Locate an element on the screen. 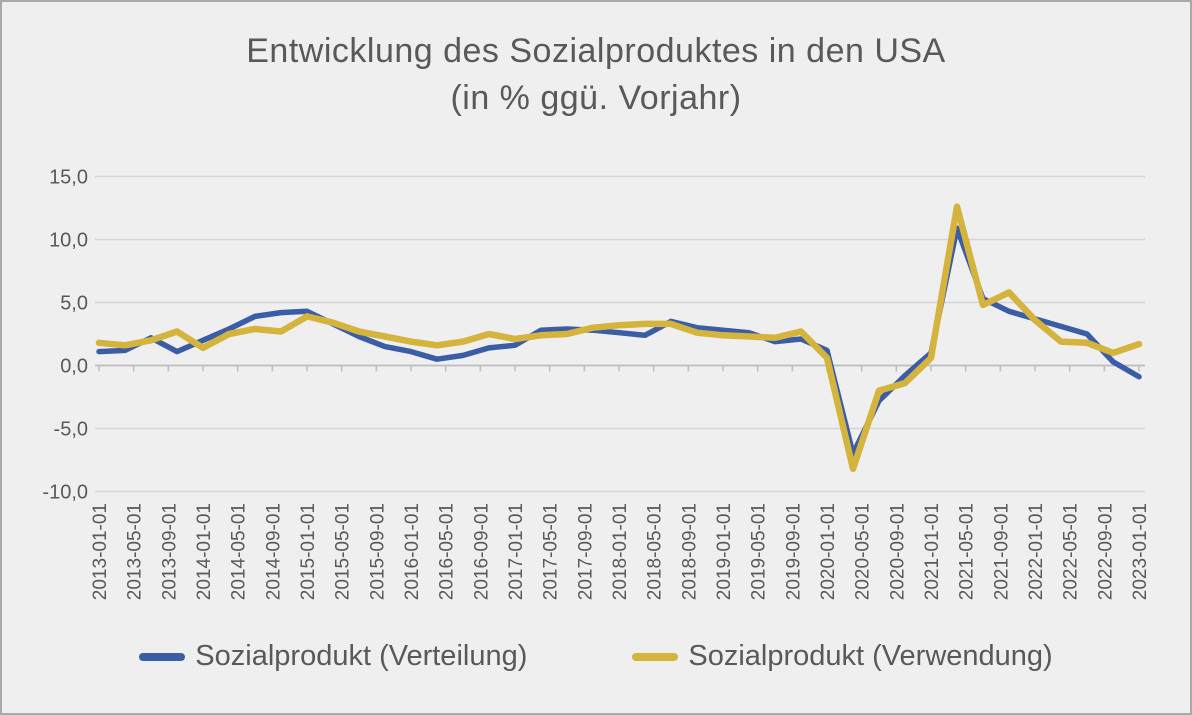  y-tick-label: 15,0 is located at coordinates (68, 178).